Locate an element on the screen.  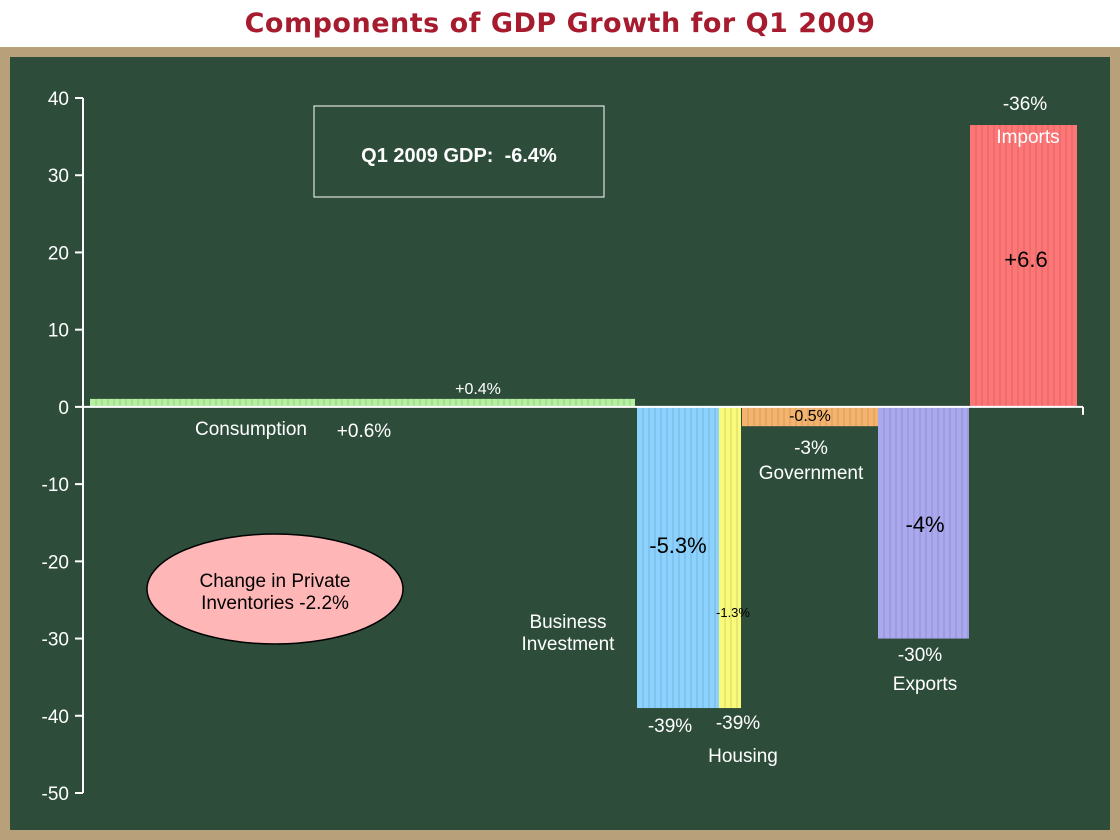
housing-bar-fill is located at coordinates (730, 557).